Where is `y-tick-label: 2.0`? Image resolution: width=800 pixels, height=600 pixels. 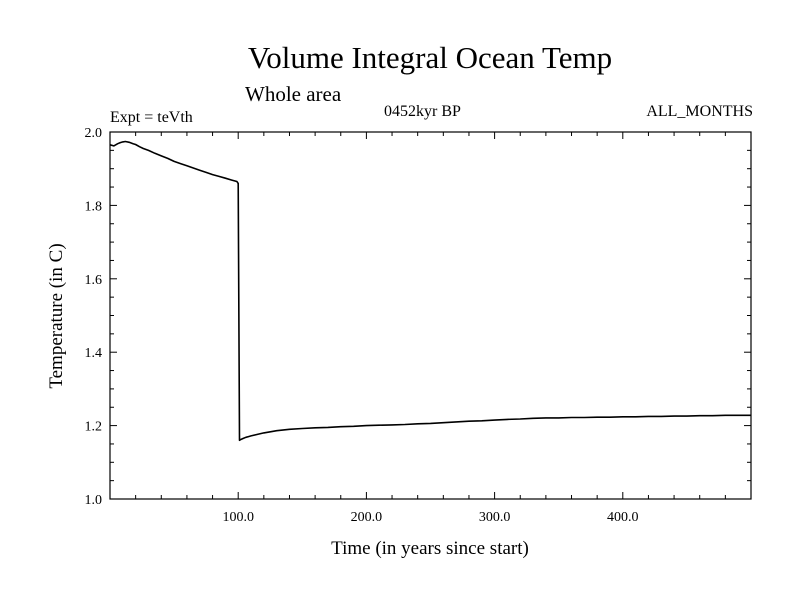
y-tick-label: 2.0 is located at coordinates (94, 133).